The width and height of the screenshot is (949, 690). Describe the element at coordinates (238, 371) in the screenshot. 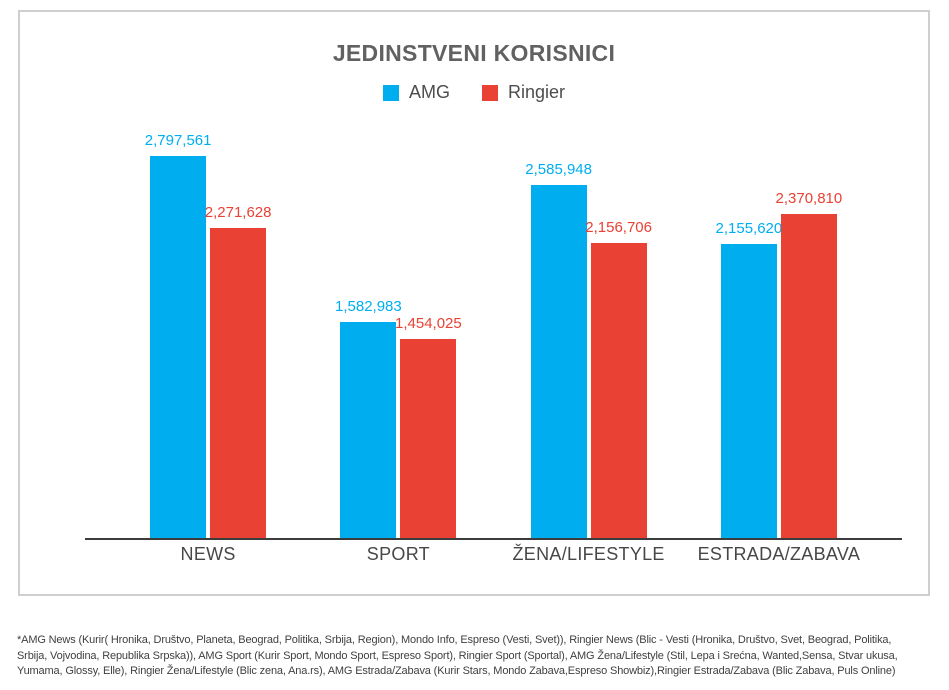

I see `bar-ringier-news: 2,271,628` at that location.